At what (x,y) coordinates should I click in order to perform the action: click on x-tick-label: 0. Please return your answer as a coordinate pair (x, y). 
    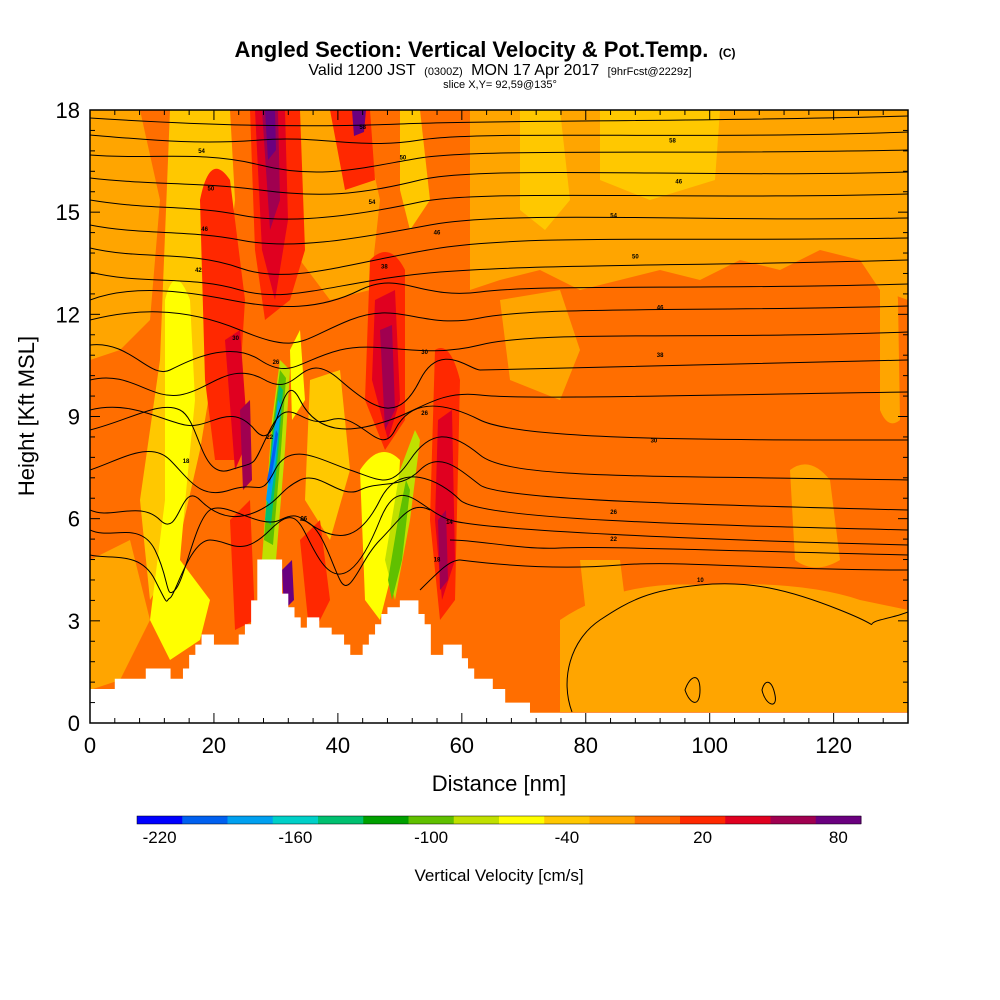
    Looking at the image, I should click on (90, 745).